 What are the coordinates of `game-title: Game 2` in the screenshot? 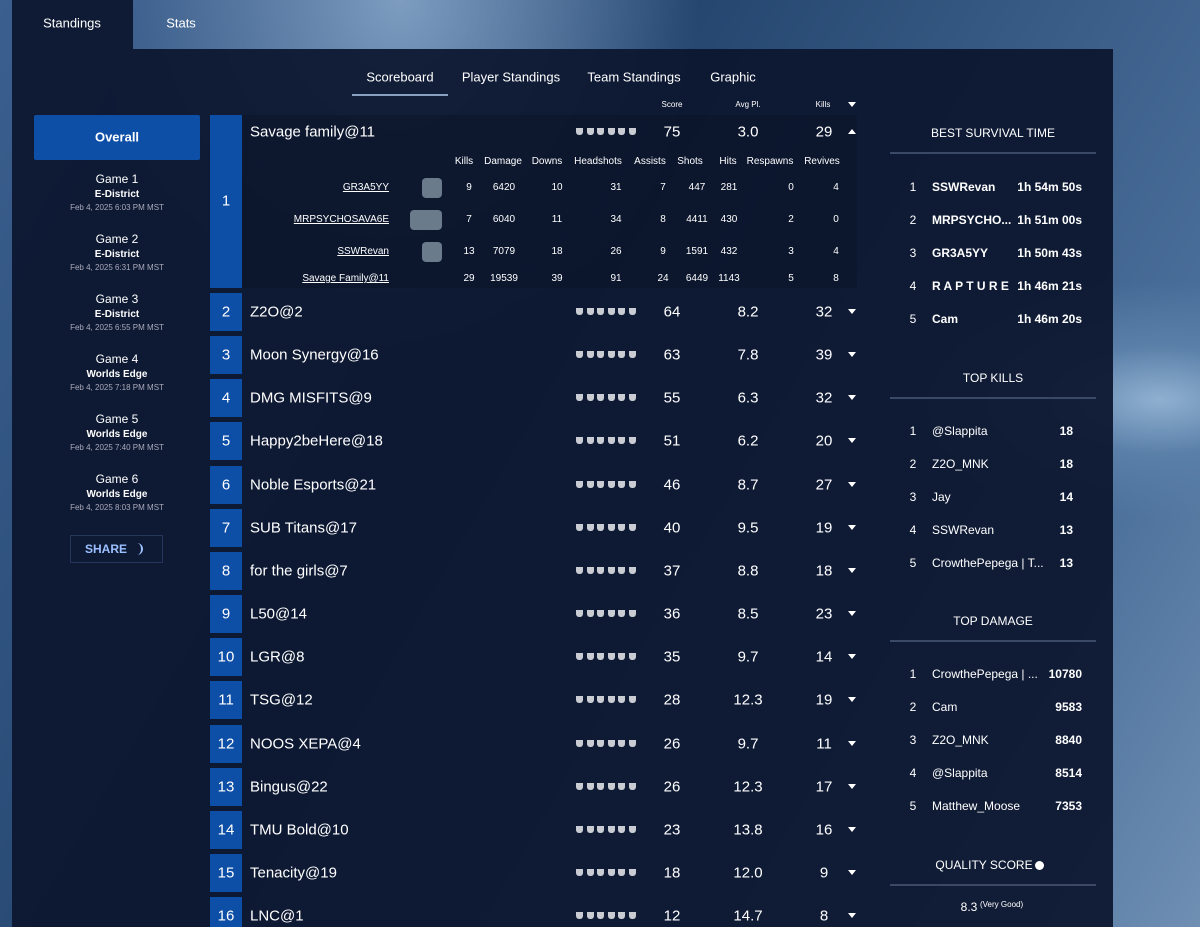 It's located at (117, 239).